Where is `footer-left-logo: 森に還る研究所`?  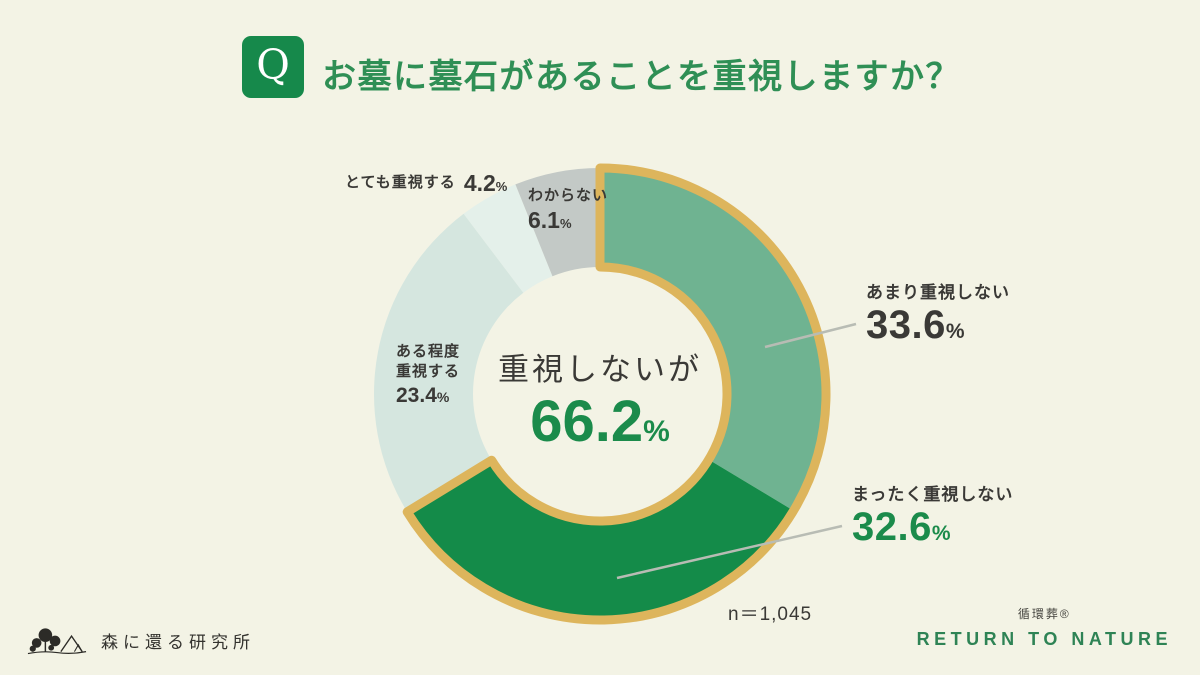 footer-left-logo: 森に還る研究所 is located at coordinates (140, 640).